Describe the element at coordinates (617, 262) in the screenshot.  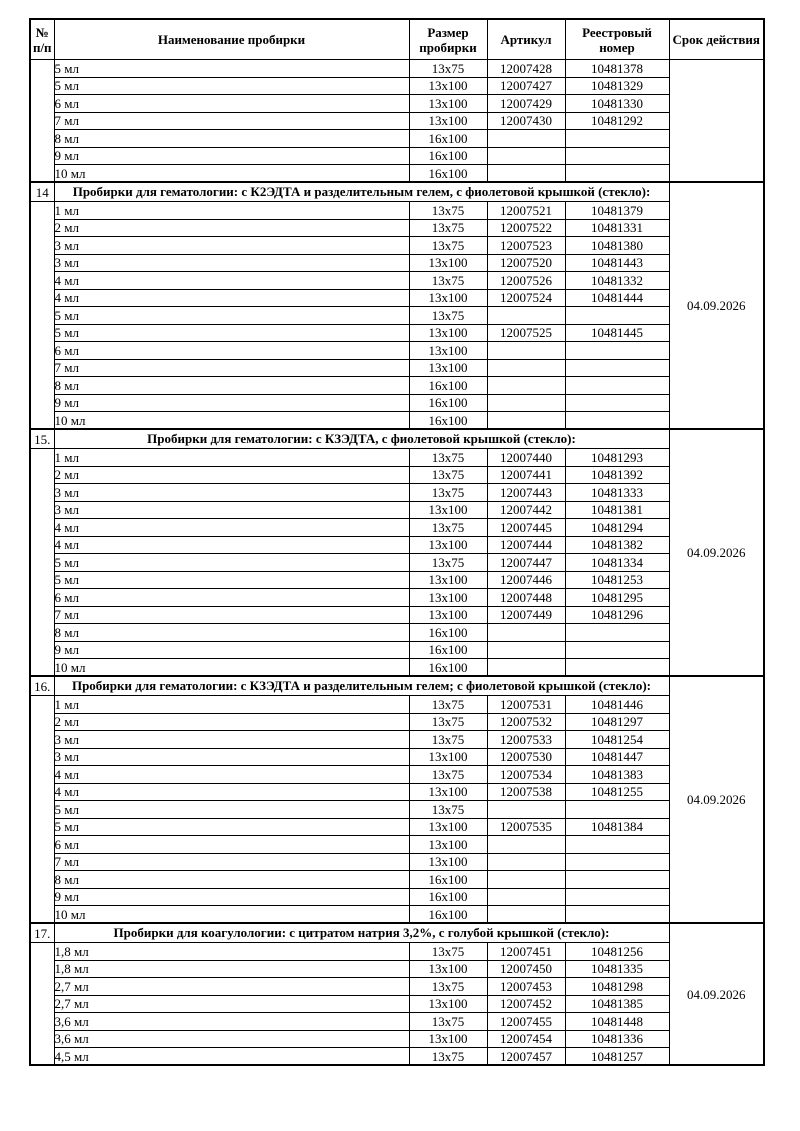
I see `registry-cell: 10481443` at that location.